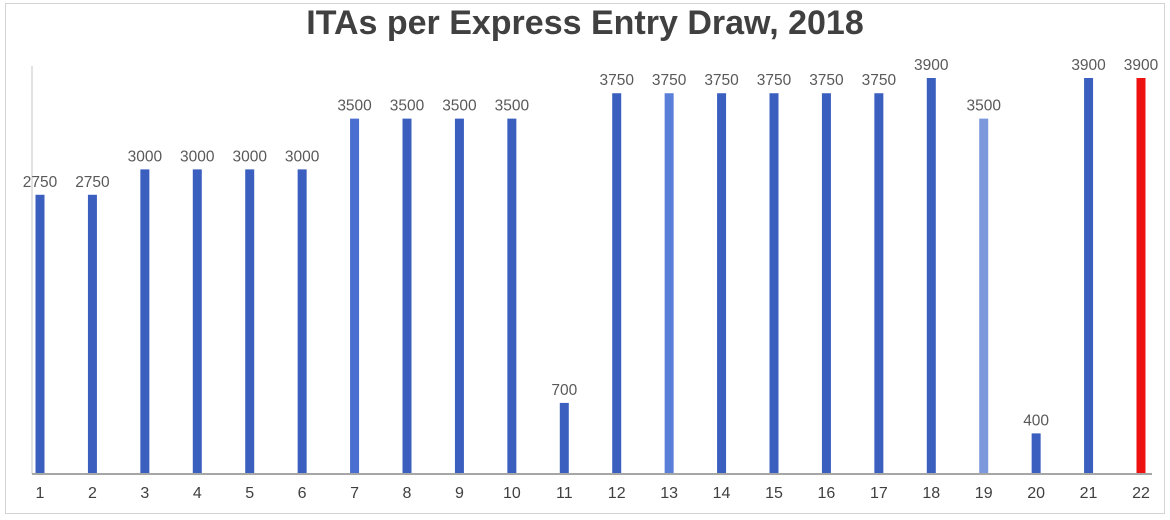 This screenshot has width=1170, height=520. What do you see at coordinates (302, 493) in the screenshot?
I see `x-tick-6: 6` at bounding box center [302, 493].